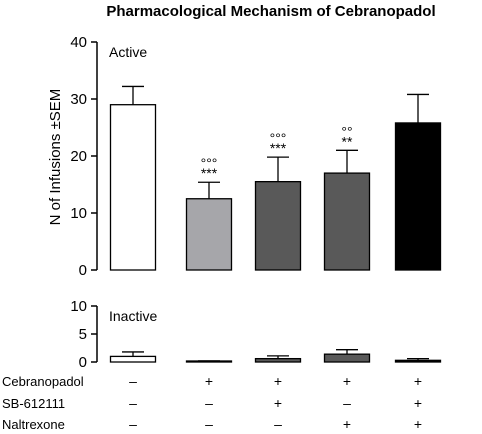  What do you see at coordinates (133, 316) in the screenshot?
I see `panel-label-inactive: Inactive` at bounding box center [133, 316].